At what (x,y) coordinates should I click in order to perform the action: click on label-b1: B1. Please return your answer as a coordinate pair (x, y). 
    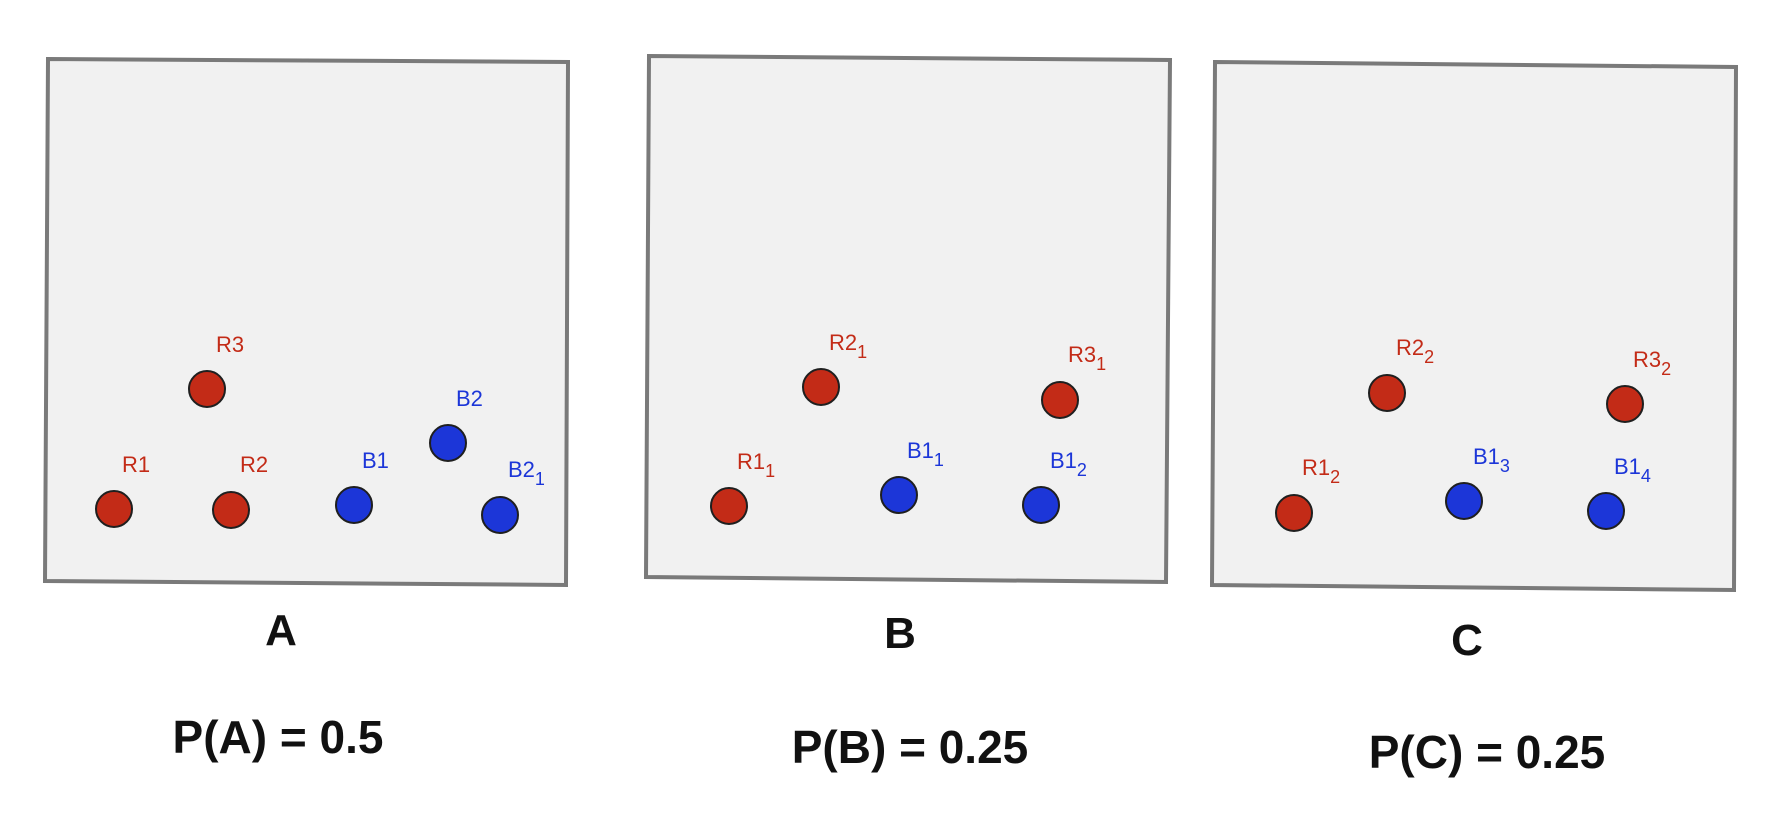
    Looking at the image, I should click on (375, 460).